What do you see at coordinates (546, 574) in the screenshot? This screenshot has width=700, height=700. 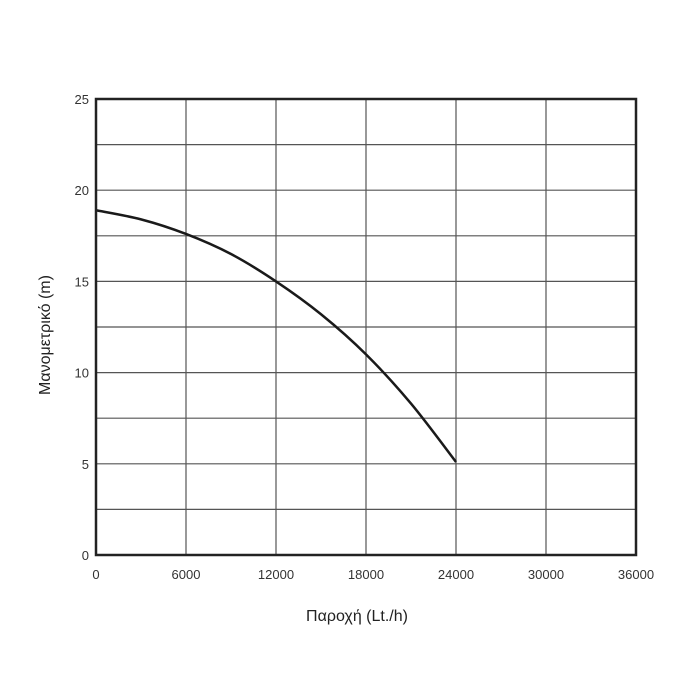 I see `x-tick-label: 30000` at bounding box center [546, 574].